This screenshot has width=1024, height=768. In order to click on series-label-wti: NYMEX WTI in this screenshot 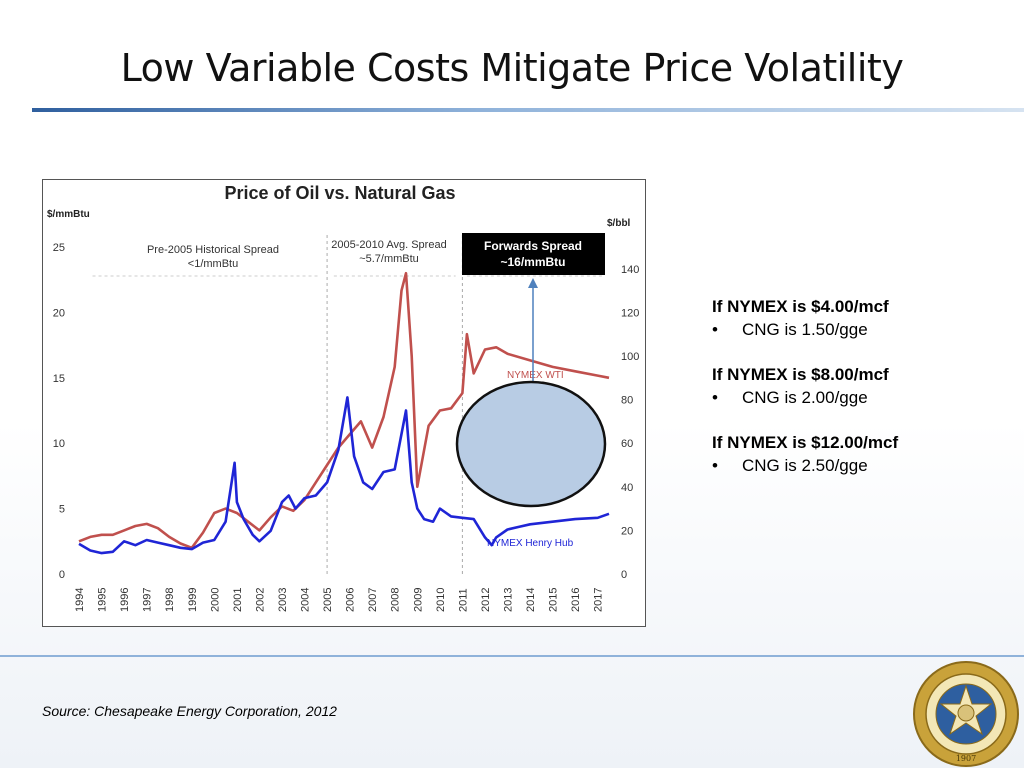, I will do `click(535, 375)`.